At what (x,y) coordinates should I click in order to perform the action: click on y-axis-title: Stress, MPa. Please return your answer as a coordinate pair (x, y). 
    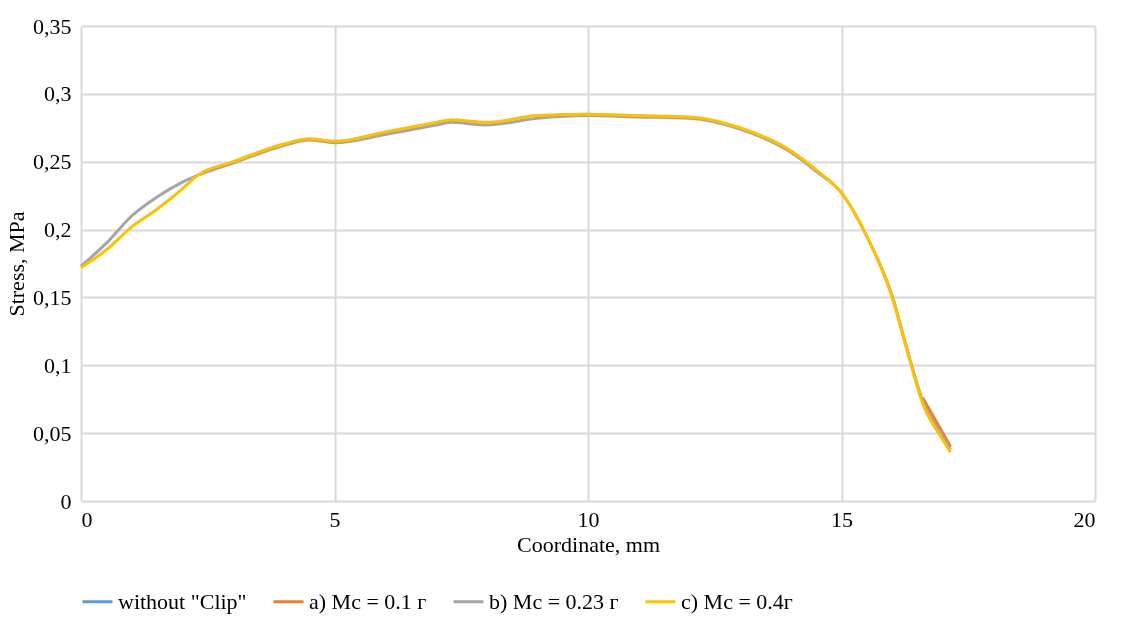
    Looking at the image, I should click on (16, 264).